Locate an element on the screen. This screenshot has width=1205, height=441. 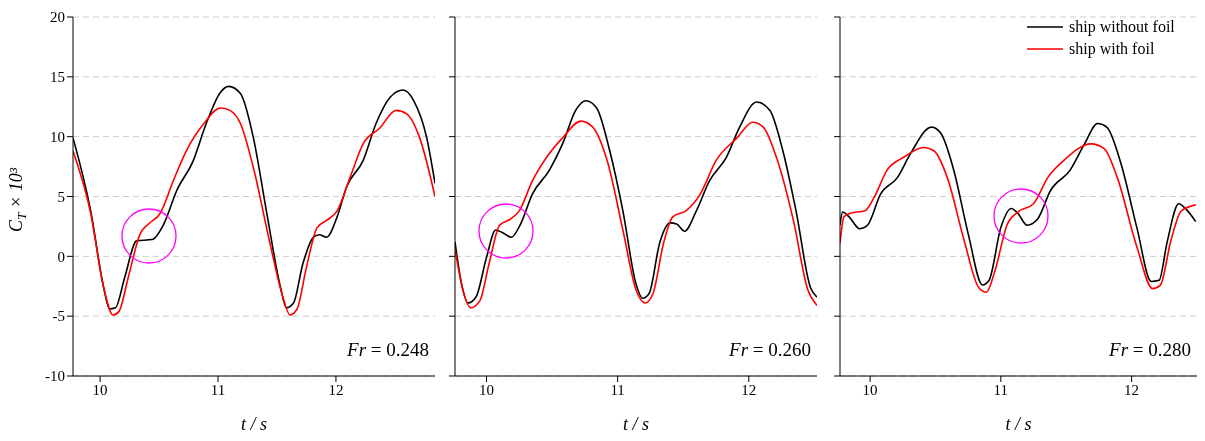
legend-label: ship without foil is located at coordinates (1122, 27).